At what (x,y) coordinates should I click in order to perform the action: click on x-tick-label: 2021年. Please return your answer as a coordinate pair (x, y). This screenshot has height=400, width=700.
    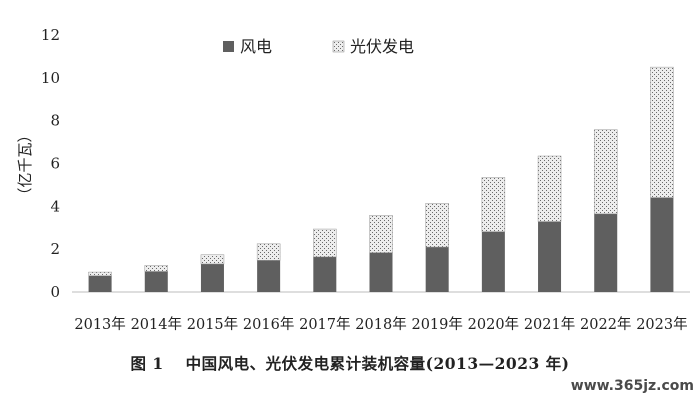
    Looking at the image, I should click on (549, 324).